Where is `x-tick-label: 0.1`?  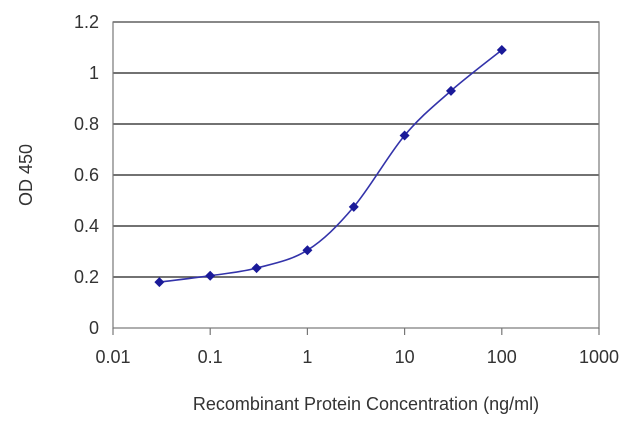
x-tick-label: 0.1 is located at coordinates (210, 357).